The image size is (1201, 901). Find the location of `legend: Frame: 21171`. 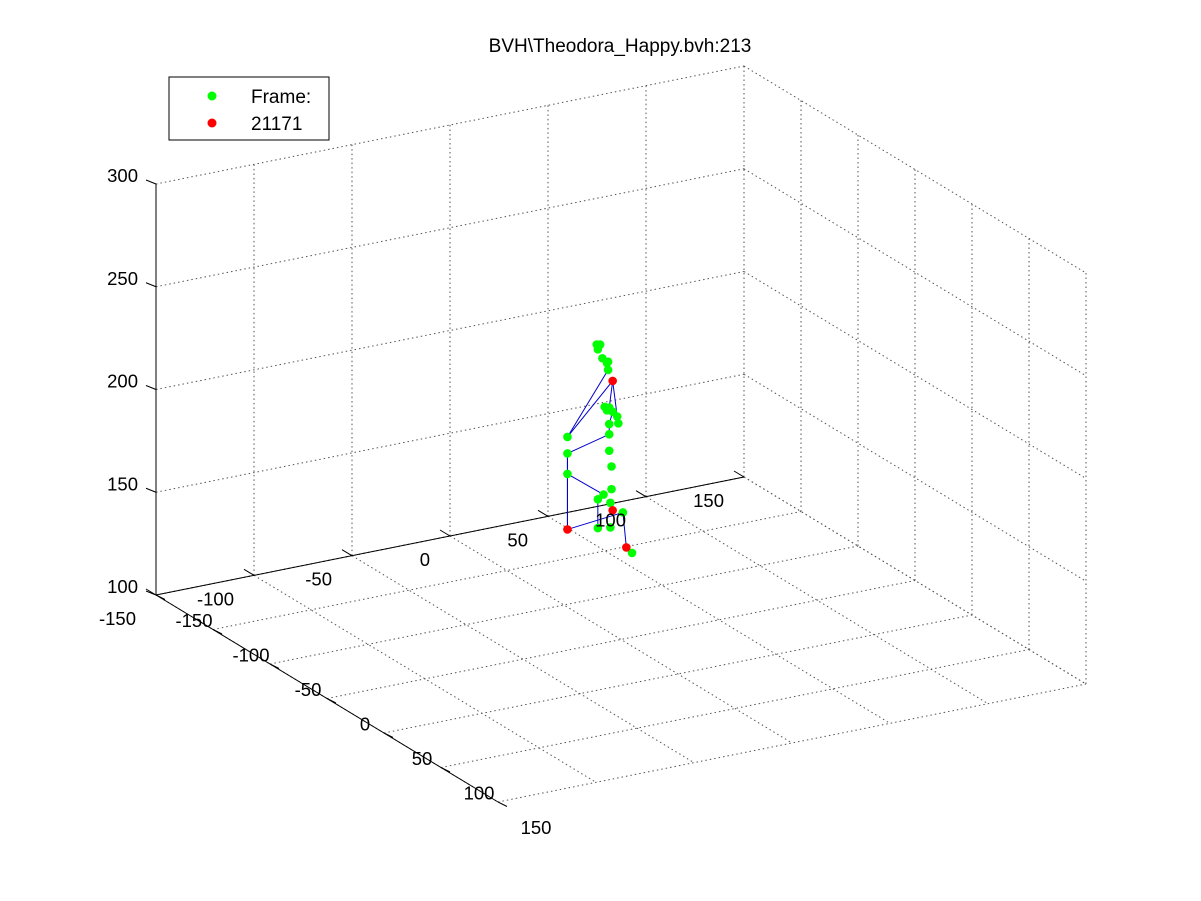

legend: Frame: 21171 is located at coordinates (249, 108).